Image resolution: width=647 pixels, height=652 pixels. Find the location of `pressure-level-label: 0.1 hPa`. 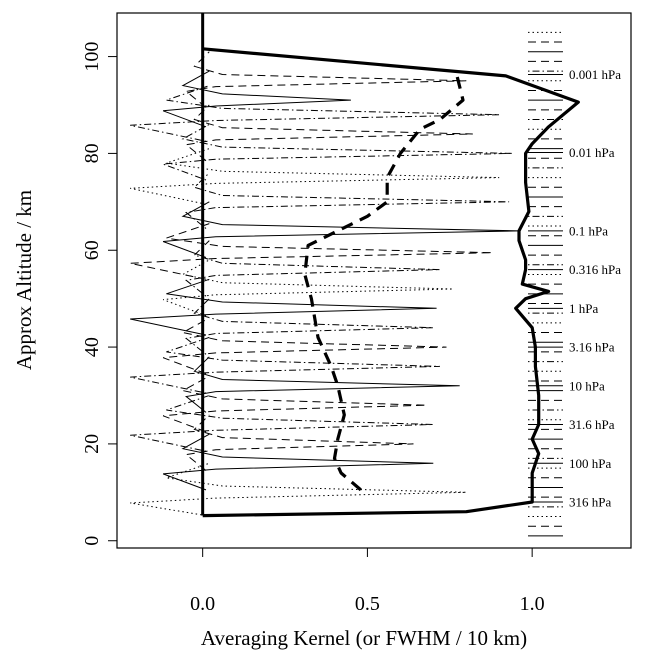

pressure-level-label: 0.1 hPa is located at coordinates (588, 230).